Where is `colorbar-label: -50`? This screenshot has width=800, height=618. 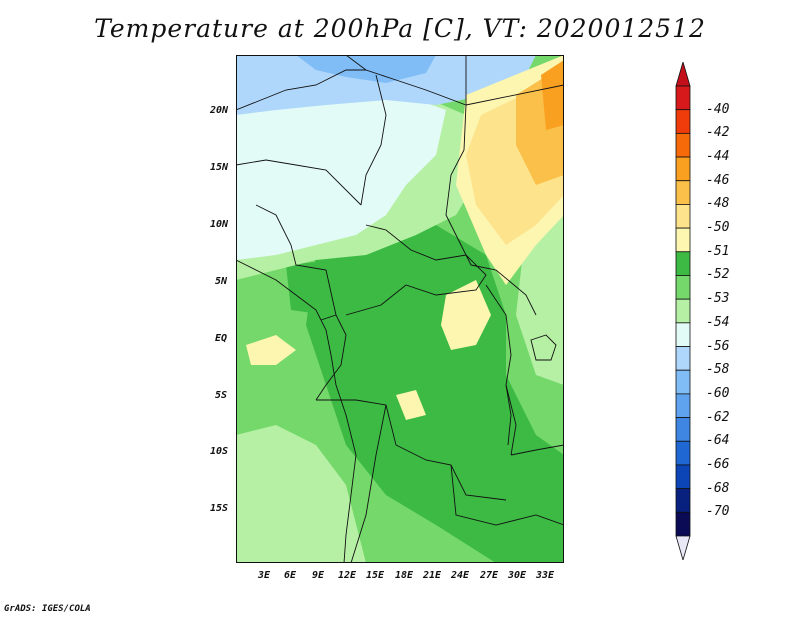 colorbar-label: -50 is located at coordinates (718, 228).